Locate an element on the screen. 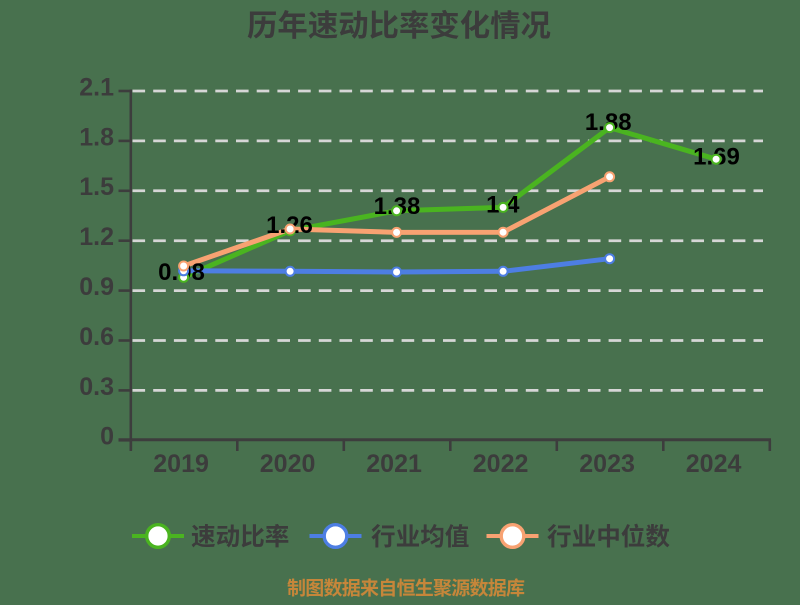 The width and height of the screenshot is (800, 605). svg-text: 制图数据来自恒生聚源数据库 is located at coordinates (406, 586).